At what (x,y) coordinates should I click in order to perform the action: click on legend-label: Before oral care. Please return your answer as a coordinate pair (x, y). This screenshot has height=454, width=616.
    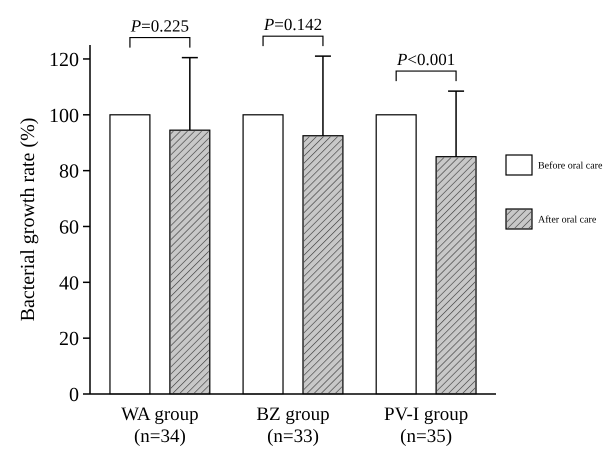
    Looking at the image, I should click on (570, 166).